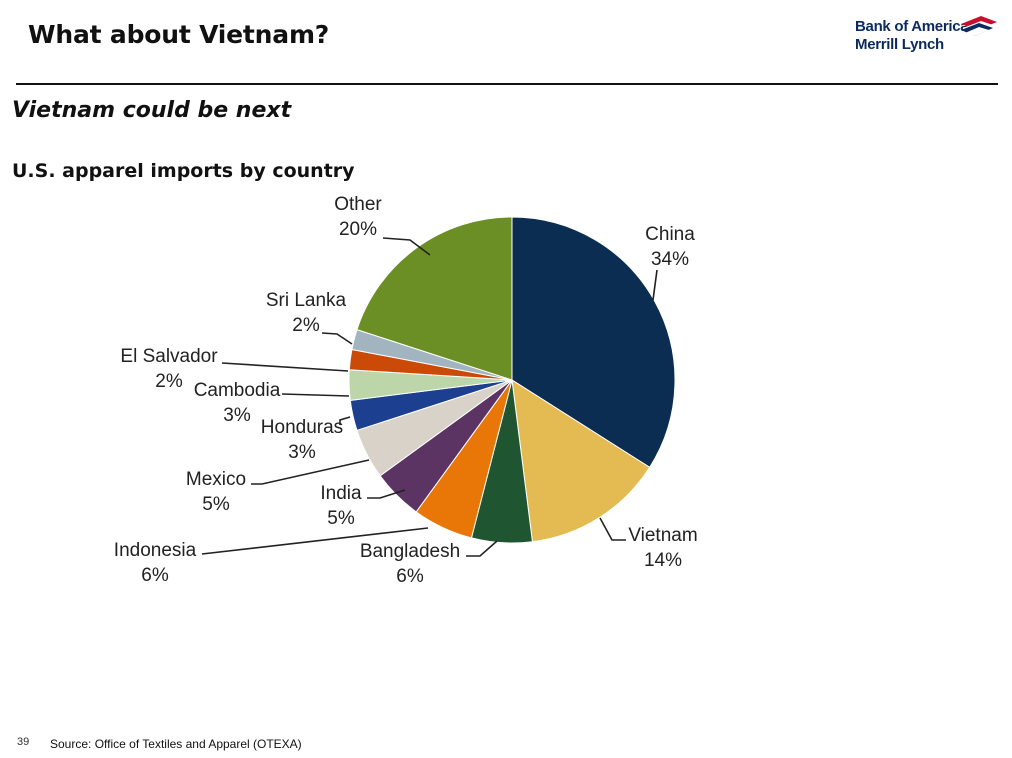 The image size is (1012, 758). Describe the element at coordinates (358, 204) in the screenshot. I see `slice-label-other: Other` at that location.